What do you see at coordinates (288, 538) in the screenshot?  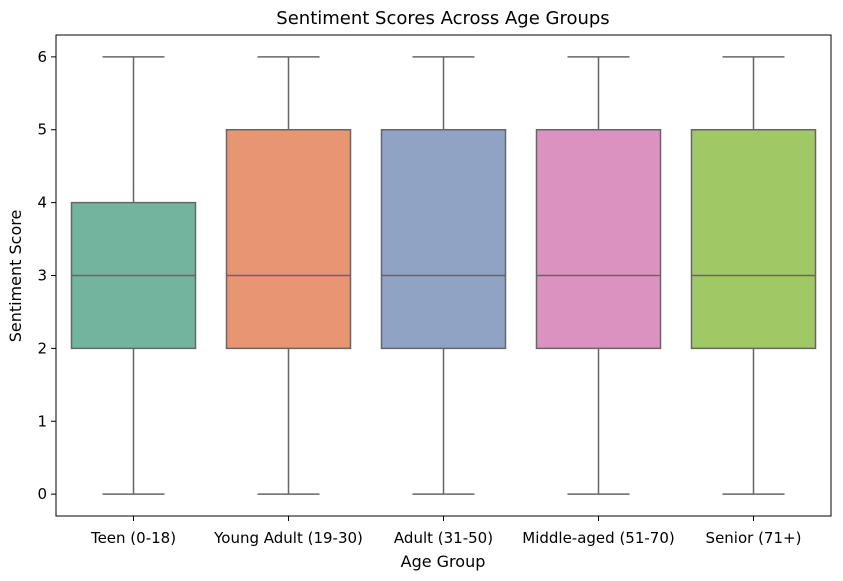 I see `x-tick-label: Young Adult (19-30)` at bounding box center [288, 538].